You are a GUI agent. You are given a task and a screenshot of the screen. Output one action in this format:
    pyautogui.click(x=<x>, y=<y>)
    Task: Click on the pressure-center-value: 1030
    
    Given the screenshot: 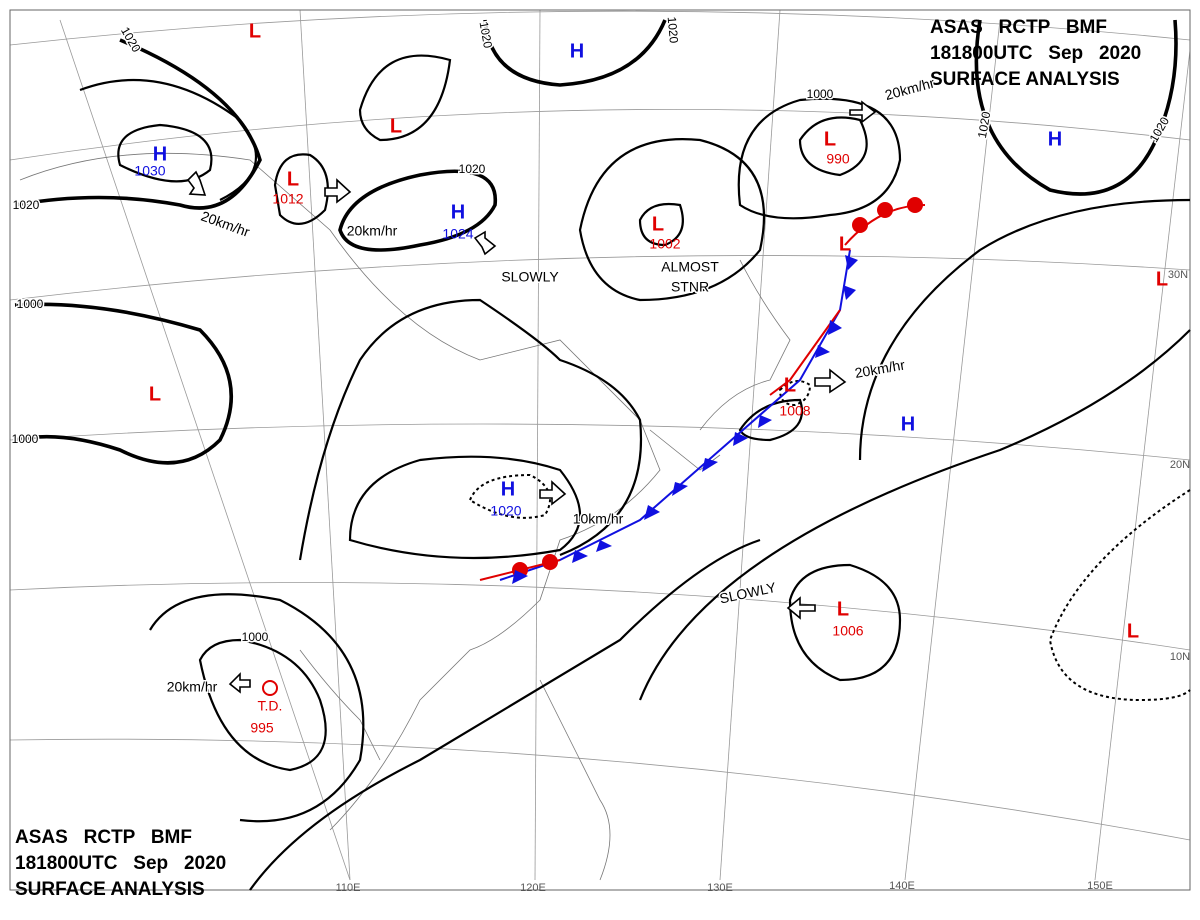 What is the action you would take?
    pyautogui.click(x=149, y=171)
    